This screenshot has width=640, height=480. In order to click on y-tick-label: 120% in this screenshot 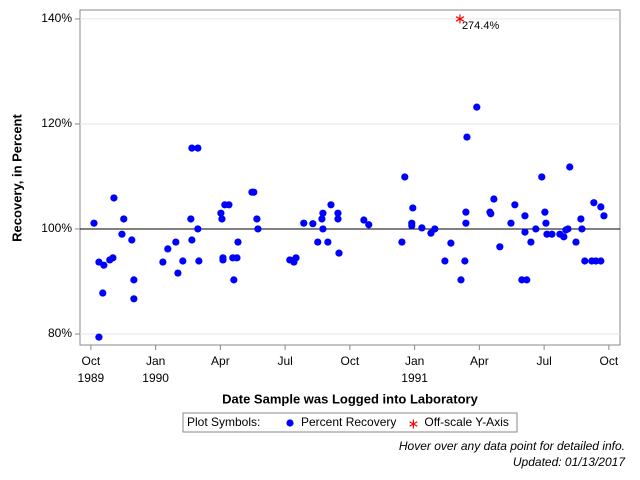, I will do `click(56, 123)`.